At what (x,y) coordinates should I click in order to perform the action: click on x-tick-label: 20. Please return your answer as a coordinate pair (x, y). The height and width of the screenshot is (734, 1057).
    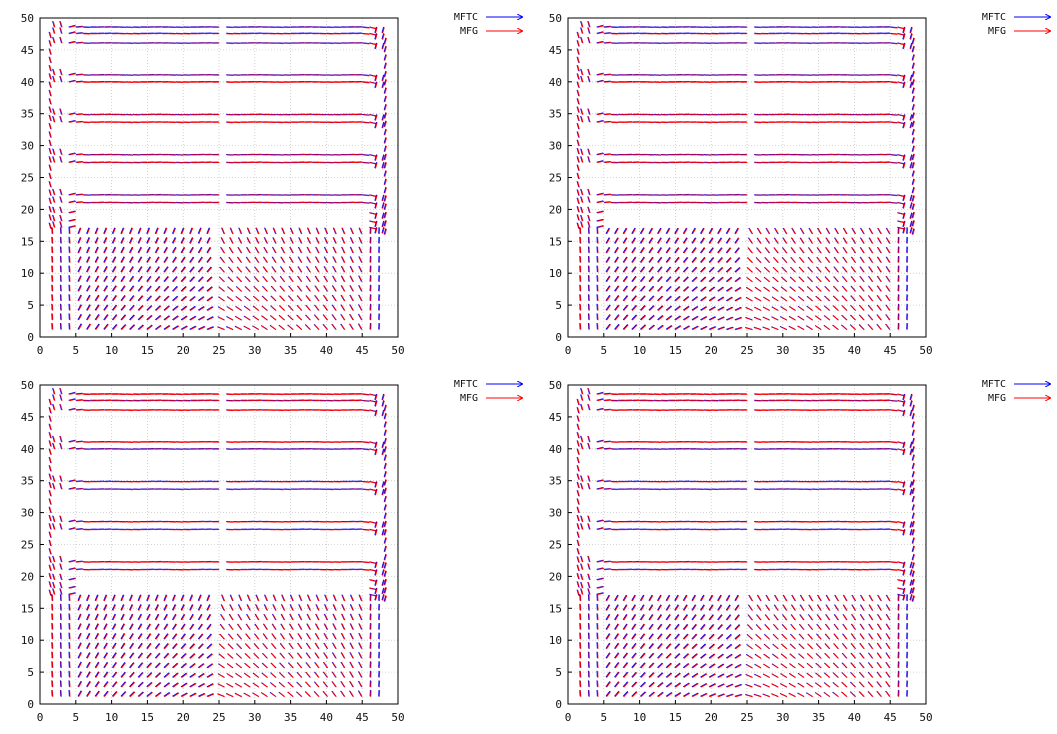
    Looking at the image, I should click on (183, 350).